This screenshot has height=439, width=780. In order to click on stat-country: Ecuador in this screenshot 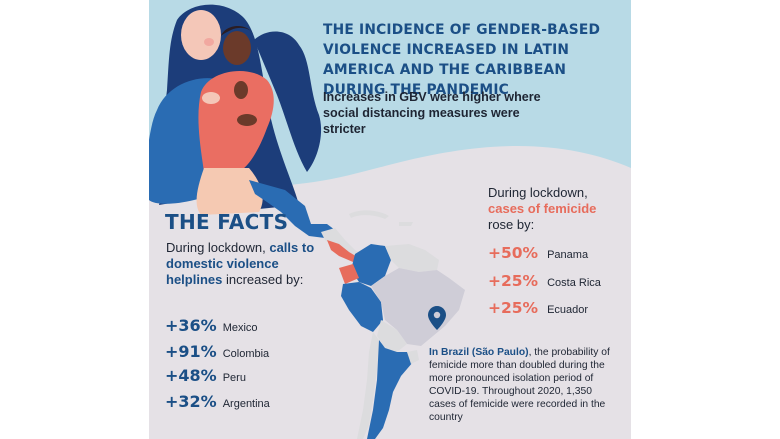, I will do `click(568, 310)`.